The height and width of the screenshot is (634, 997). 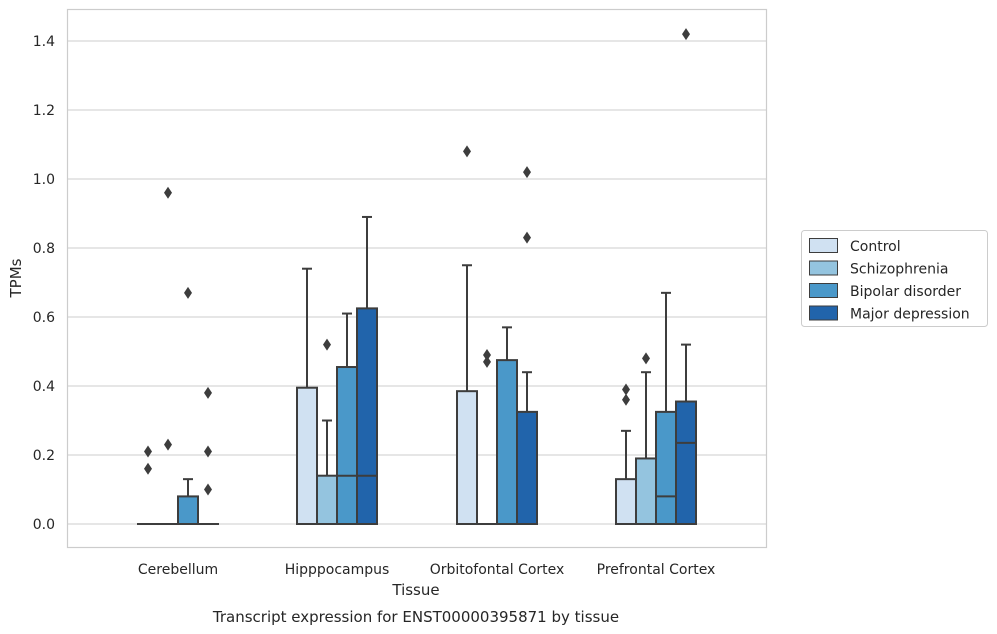 I want to click on y-tick-label: 0.6, so click(x=44, y=318).